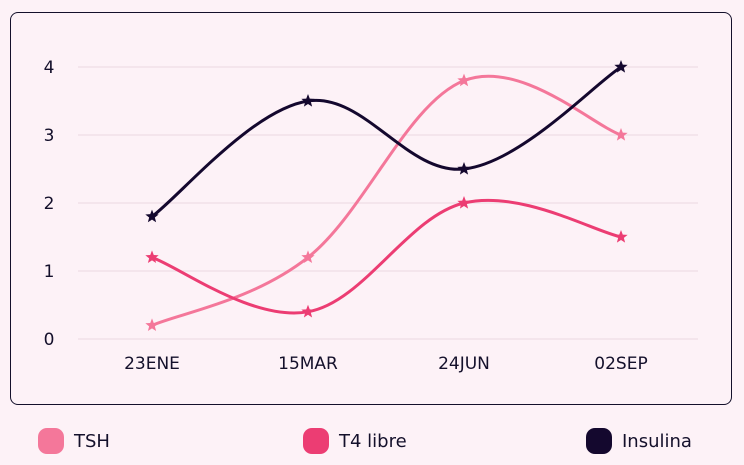  Describe the element at coordinates (49, 340) in the screenshot. I see `y-tick-label: 0` at that location.